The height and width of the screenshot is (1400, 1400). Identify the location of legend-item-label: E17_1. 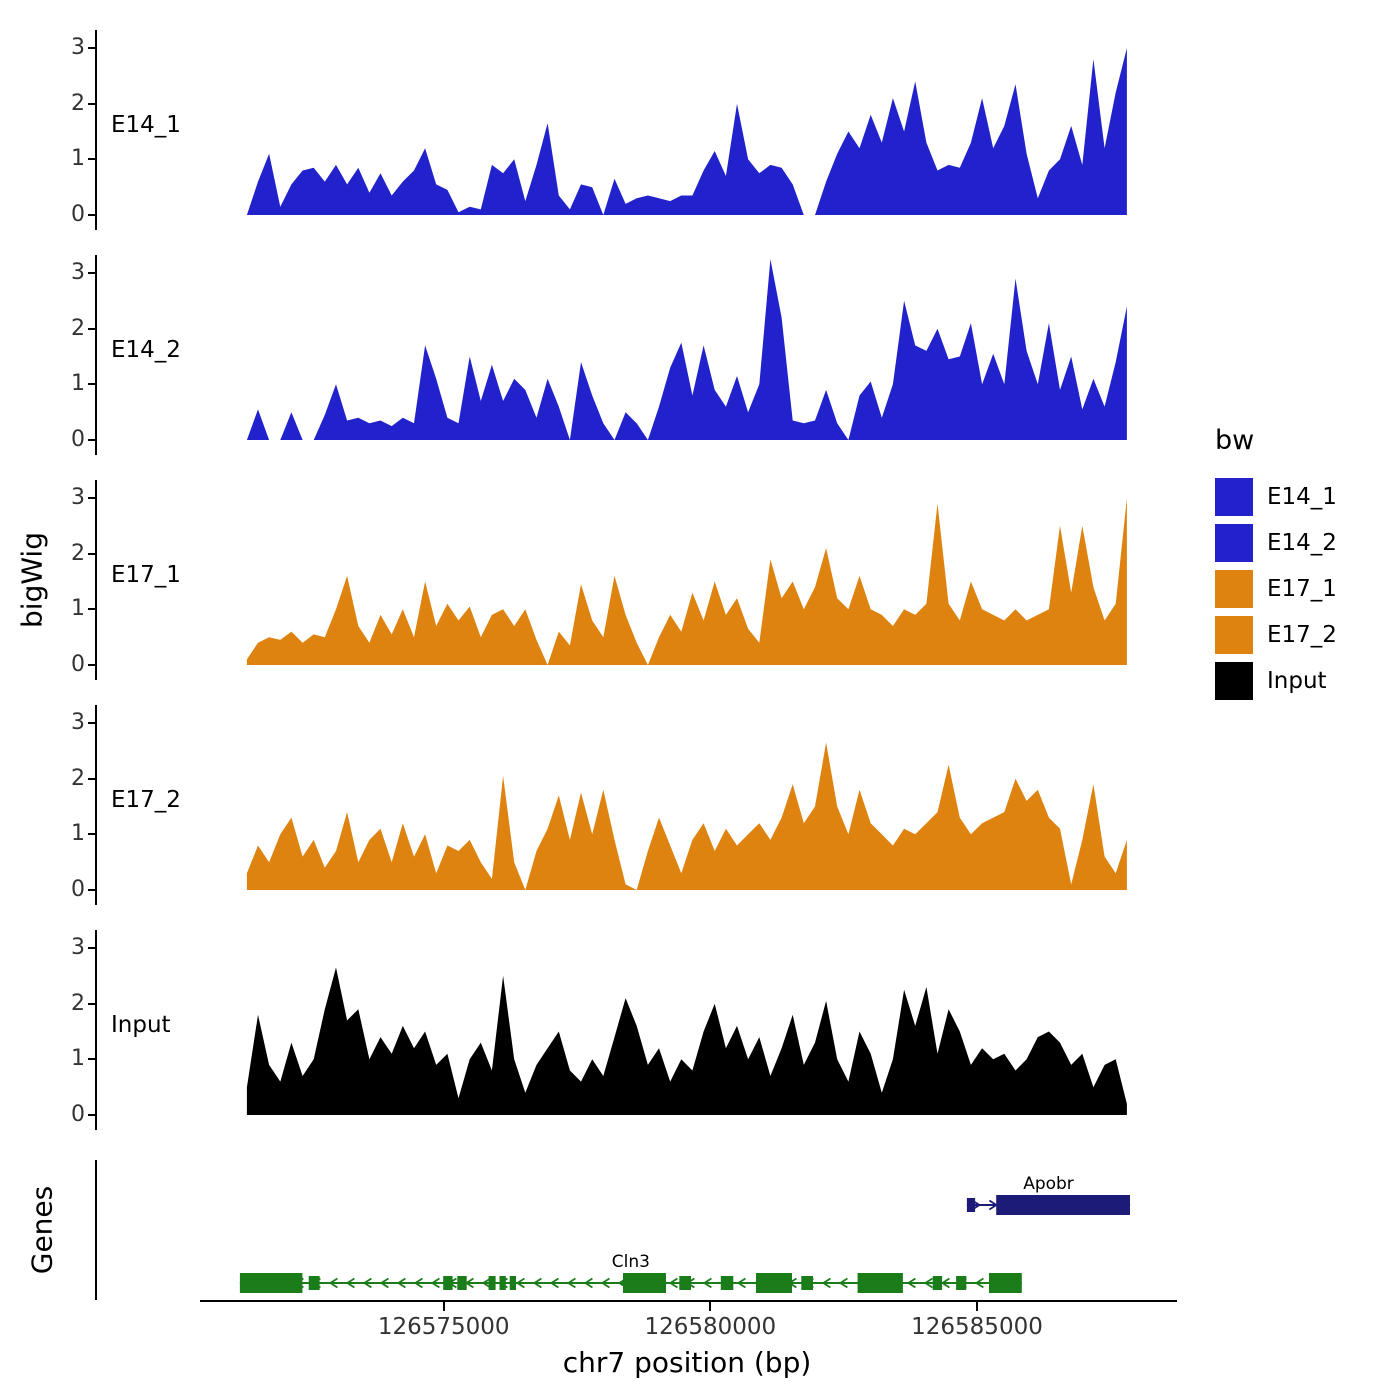
(1302, 589).